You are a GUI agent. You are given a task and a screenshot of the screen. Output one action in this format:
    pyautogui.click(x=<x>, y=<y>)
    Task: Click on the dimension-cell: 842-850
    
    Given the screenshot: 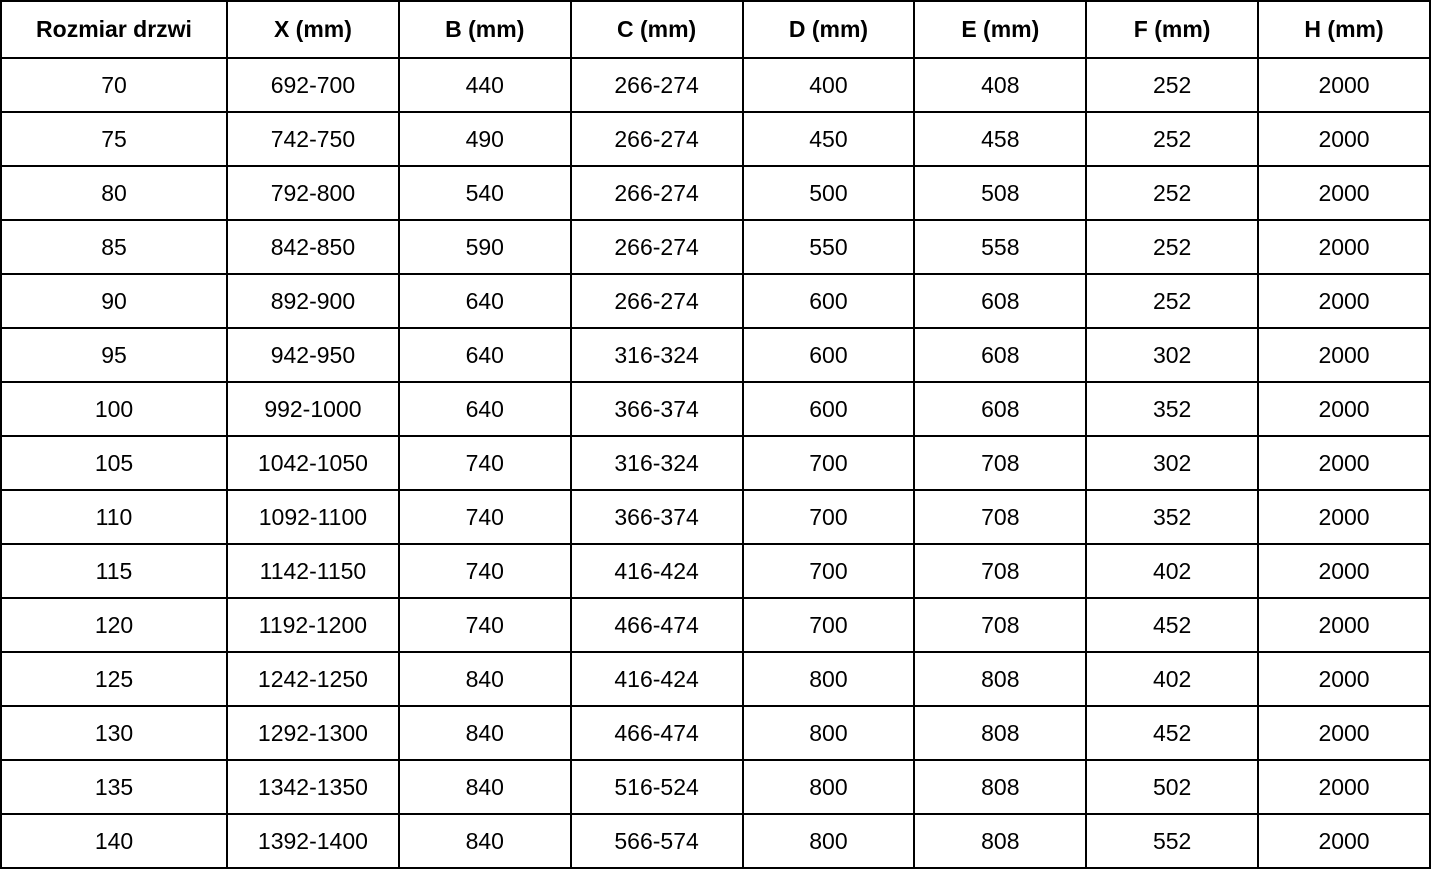 What is the action you would take?
    pyautogui.click(x=313, y=247)
    